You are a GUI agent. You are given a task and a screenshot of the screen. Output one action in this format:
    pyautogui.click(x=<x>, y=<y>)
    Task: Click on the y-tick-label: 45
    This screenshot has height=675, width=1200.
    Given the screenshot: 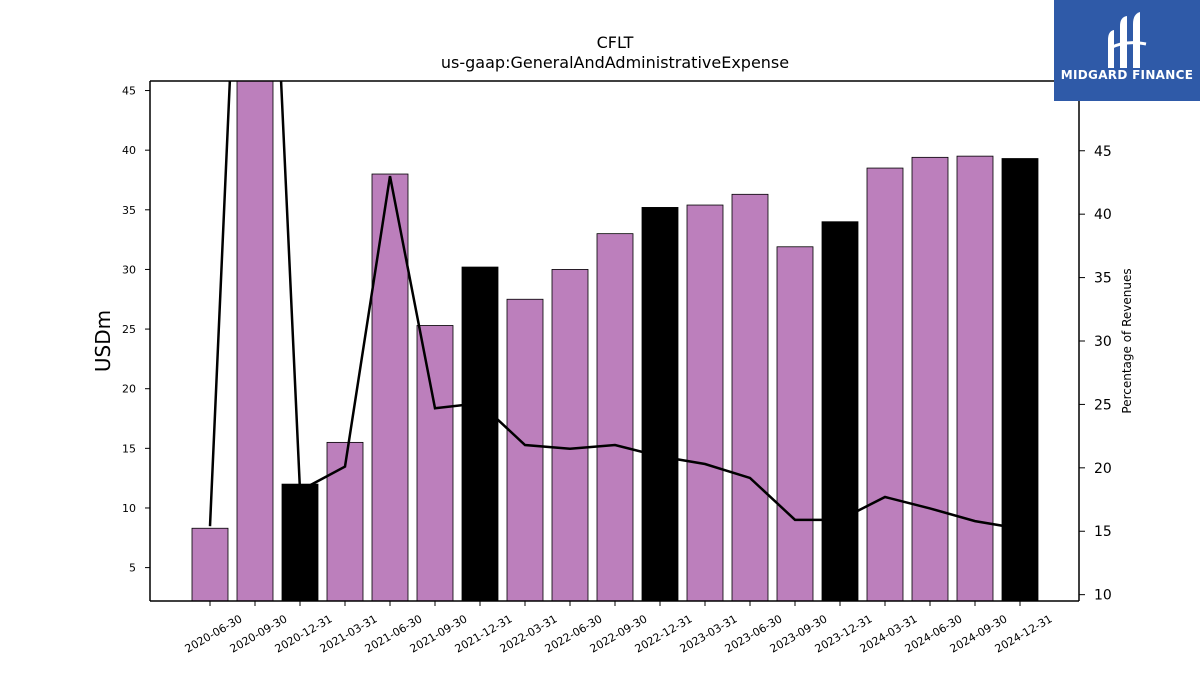 What is the action you would take?
    pyautogui.click(x=129, y=91)
    